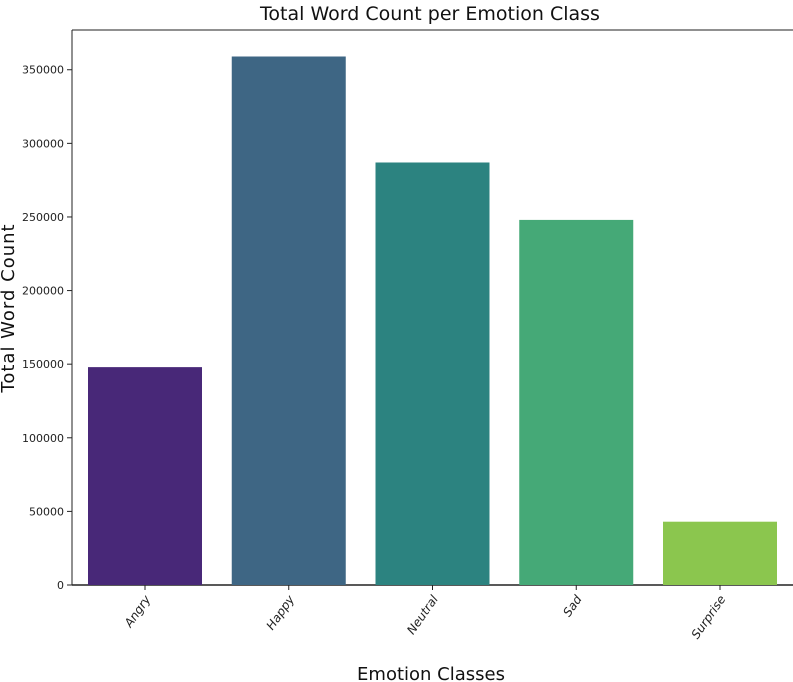 The height and width of the screenshot is (682, 793). I want to click on y-tick-label: 50000, so click(46, 511).